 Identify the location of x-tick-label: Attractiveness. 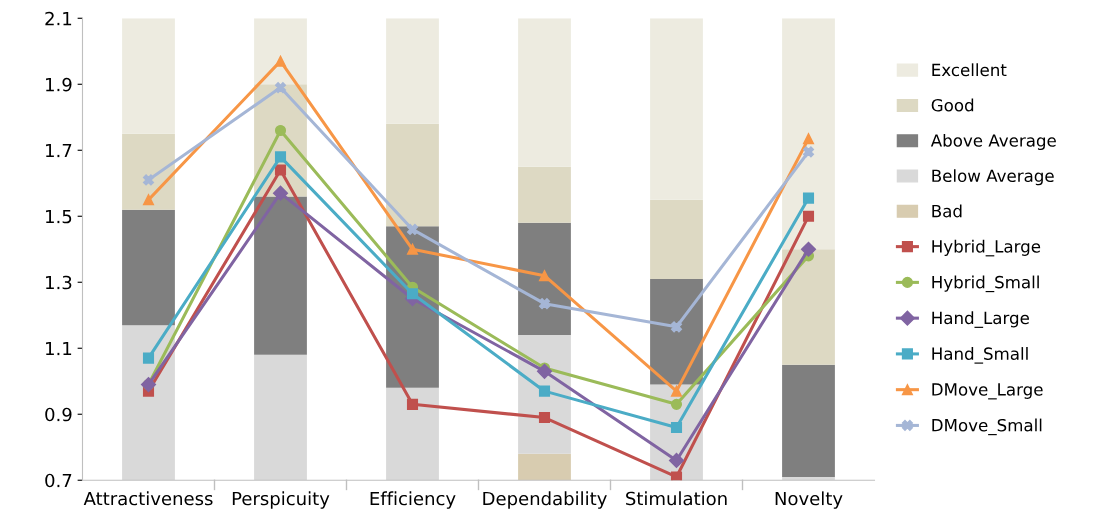
(148, 498).